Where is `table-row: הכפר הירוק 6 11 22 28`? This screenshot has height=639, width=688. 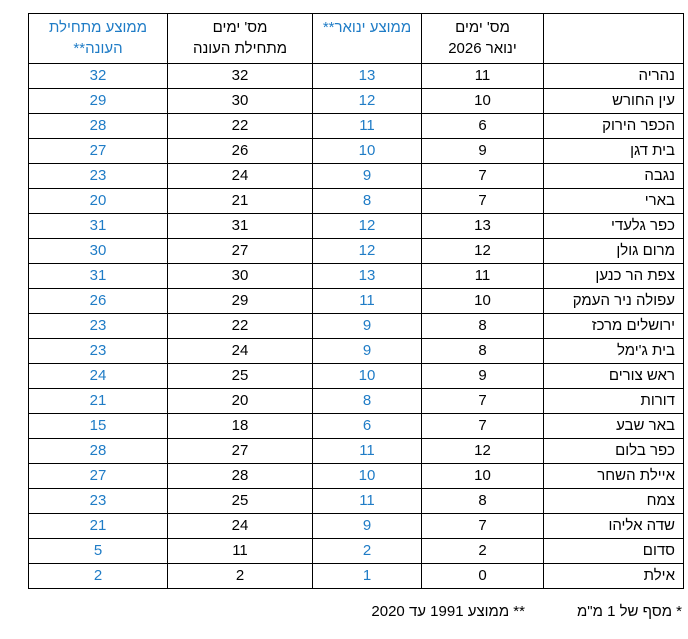 table-row: הכפר הירוק 6 11 22 28 is located at coordinates (356, 126).